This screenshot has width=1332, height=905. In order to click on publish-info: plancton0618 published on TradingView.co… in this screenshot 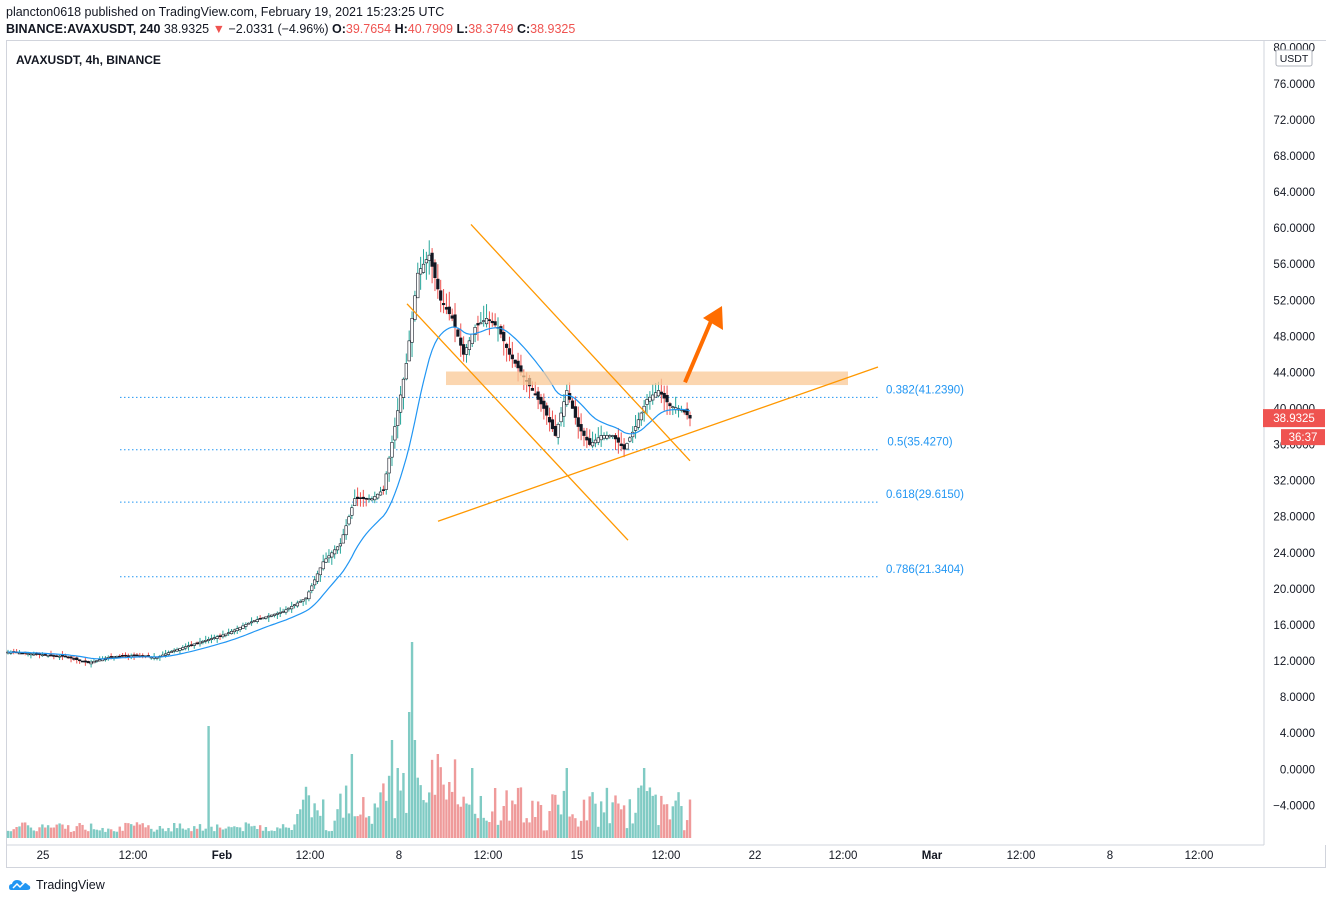, I will do `click(225, 12)`.